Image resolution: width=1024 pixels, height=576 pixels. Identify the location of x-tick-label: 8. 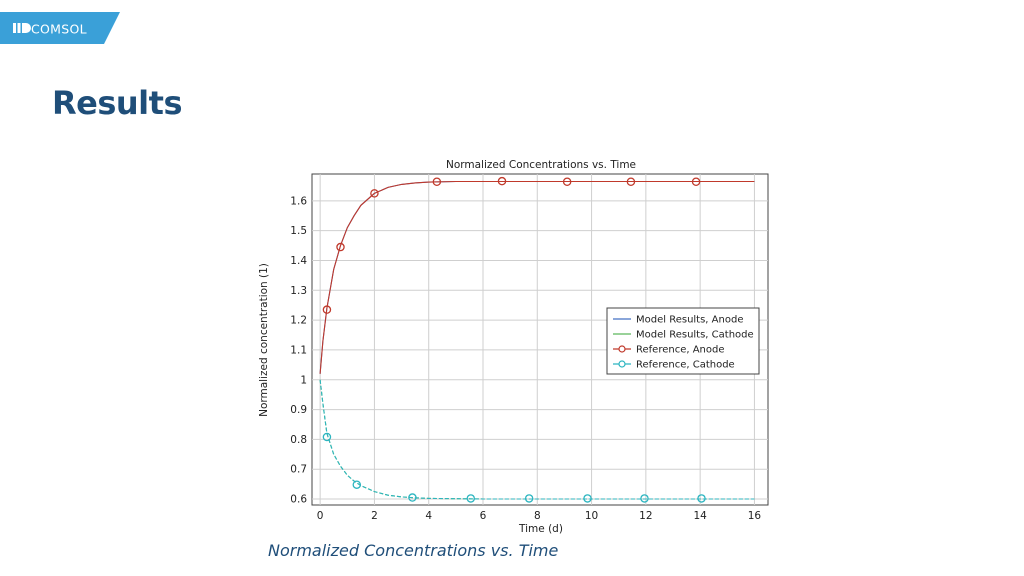
(537, 516).